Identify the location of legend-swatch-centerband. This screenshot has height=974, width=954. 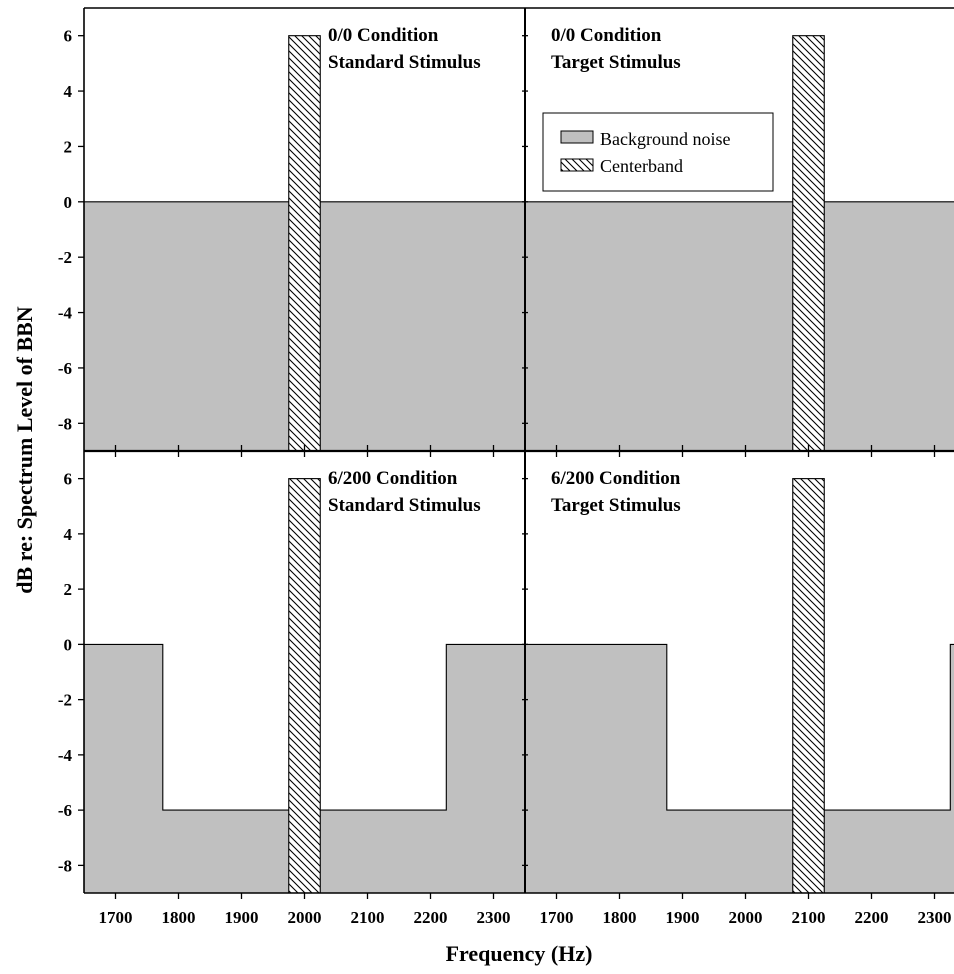
(577, 165).